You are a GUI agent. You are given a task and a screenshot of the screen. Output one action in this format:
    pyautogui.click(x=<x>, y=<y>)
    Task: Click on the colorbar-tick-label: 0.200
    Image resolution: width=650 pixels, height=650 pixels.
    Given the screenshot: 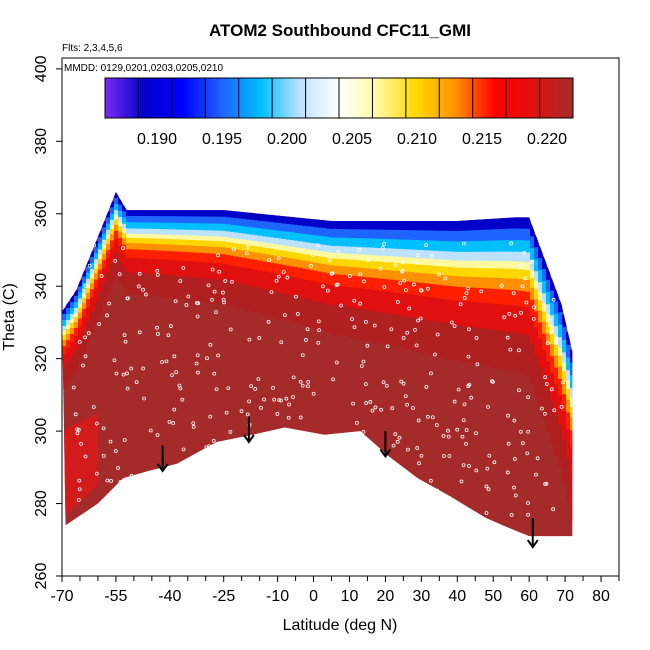 What is the action you would take?
    pyautogui.click(x=287, y=139)
    